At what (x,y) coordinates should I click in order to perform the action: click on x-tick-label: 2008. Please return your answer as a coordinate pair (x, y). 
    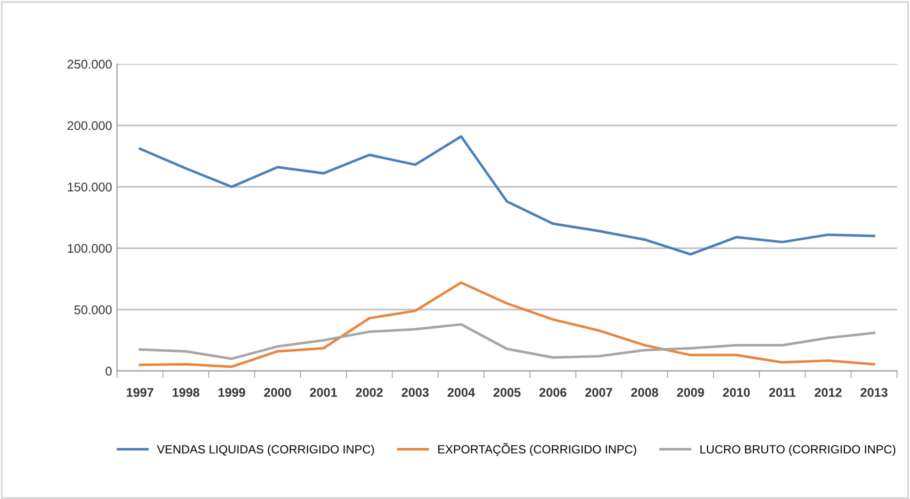
    Looking at the image, I should click on (644, 392).